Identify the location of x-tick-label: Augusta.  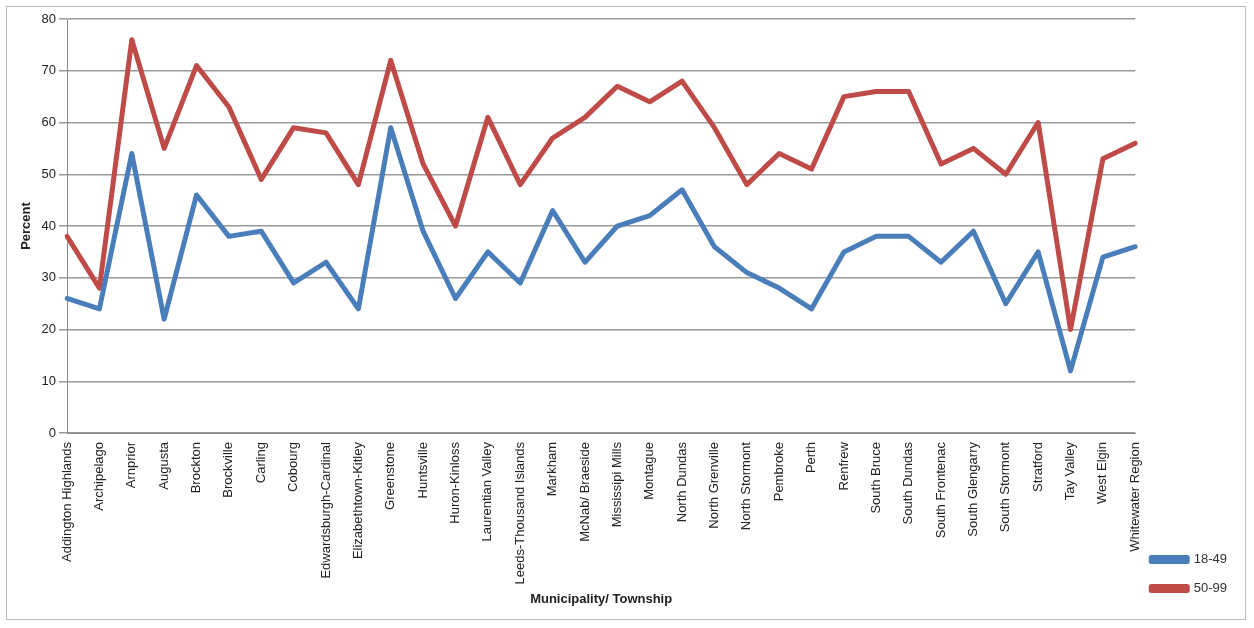
(163, 465).